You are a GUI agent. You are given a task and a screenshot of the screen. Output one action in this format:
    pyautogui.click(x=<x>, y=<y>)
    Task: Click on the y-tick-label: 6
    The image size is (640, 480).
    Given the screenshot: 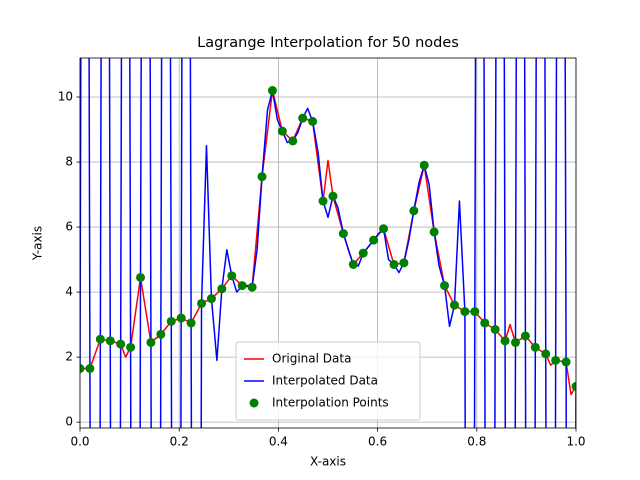 What is the action you would take?
    pyautogui.click(x=69, y=227)
    